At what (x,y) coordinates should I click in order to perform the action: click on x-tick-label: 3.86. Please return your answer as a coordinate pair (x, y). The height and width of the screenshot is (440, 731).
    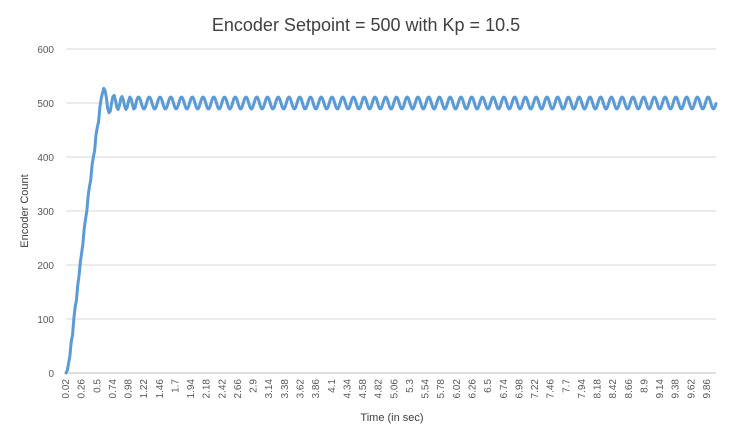
    Looking at the image, I should click on (316, 389).